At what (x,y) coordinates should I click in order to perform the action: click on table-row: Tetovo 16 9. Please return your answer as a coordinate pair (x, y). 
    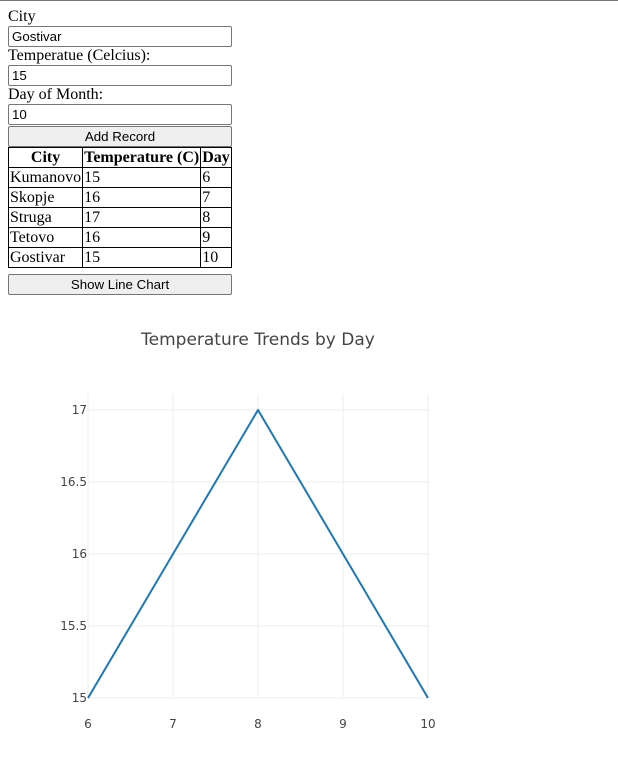
    Looking at the image, I should click on (119, 237).